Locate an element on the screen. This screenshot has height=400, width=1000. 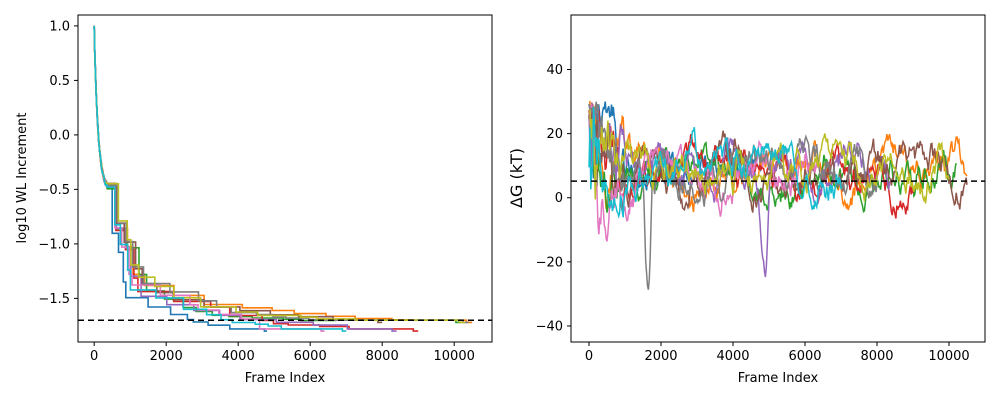
left-x-axis-label: Frame Index is located at coordinates (285, 378).